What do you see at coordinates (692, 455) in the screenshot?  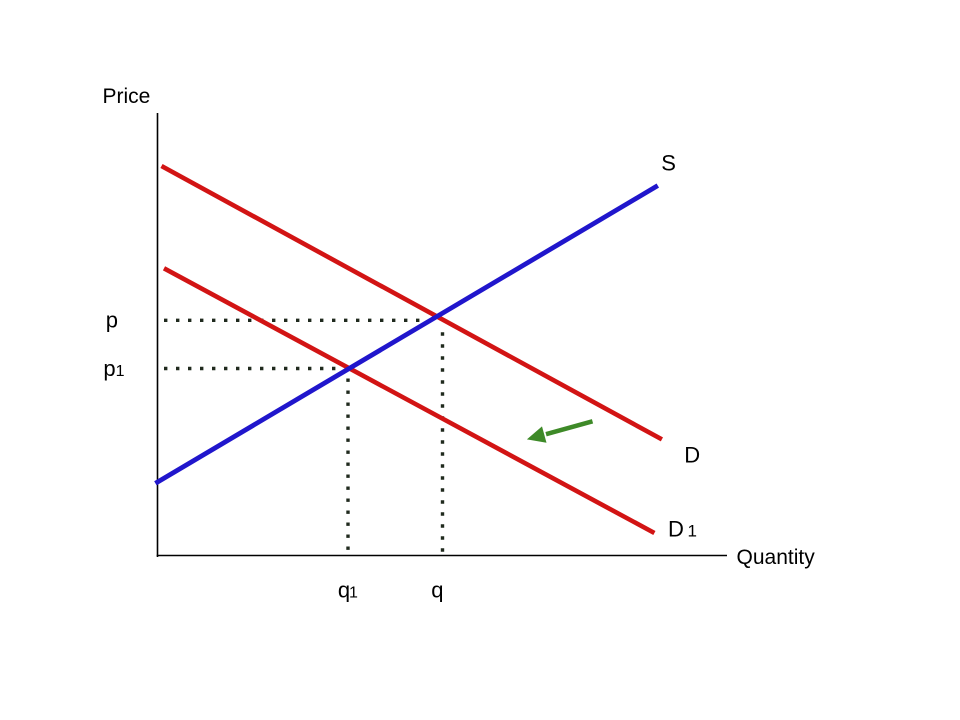 I see `svg-text: D` at bounding box center [692, 455].